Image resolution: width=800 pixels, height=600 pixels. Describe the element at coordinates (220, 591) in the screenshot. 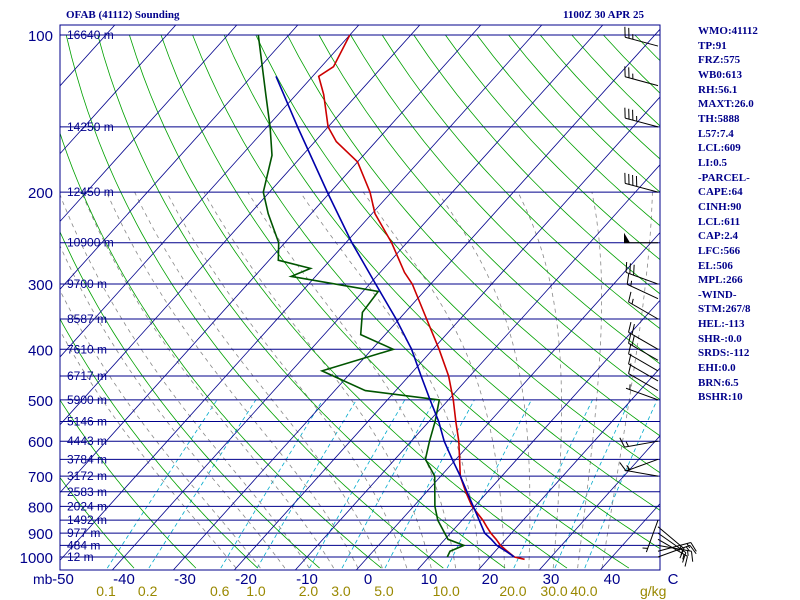

I see `mixing-ratio-label: 0.6` at that location.